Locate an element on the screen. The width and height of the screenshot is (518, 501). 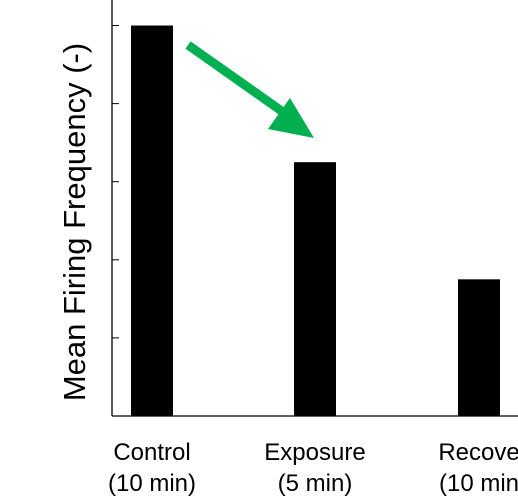
x-tick-label: (5 min) is located at coordinates (315, 483).